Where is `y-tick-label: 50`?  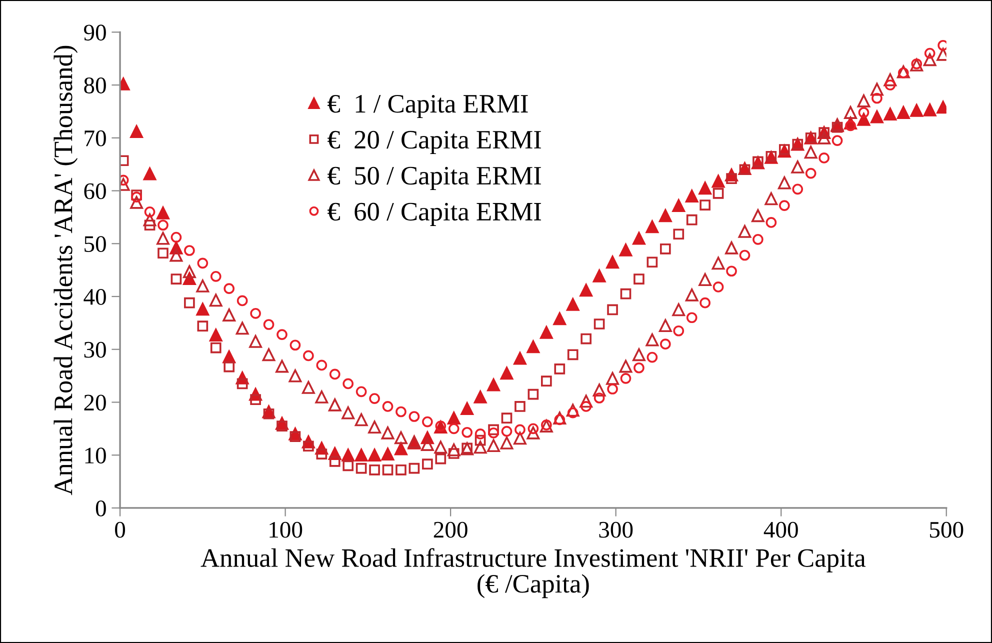 y-tick-label: 50 is located at coordinates (95, 244).